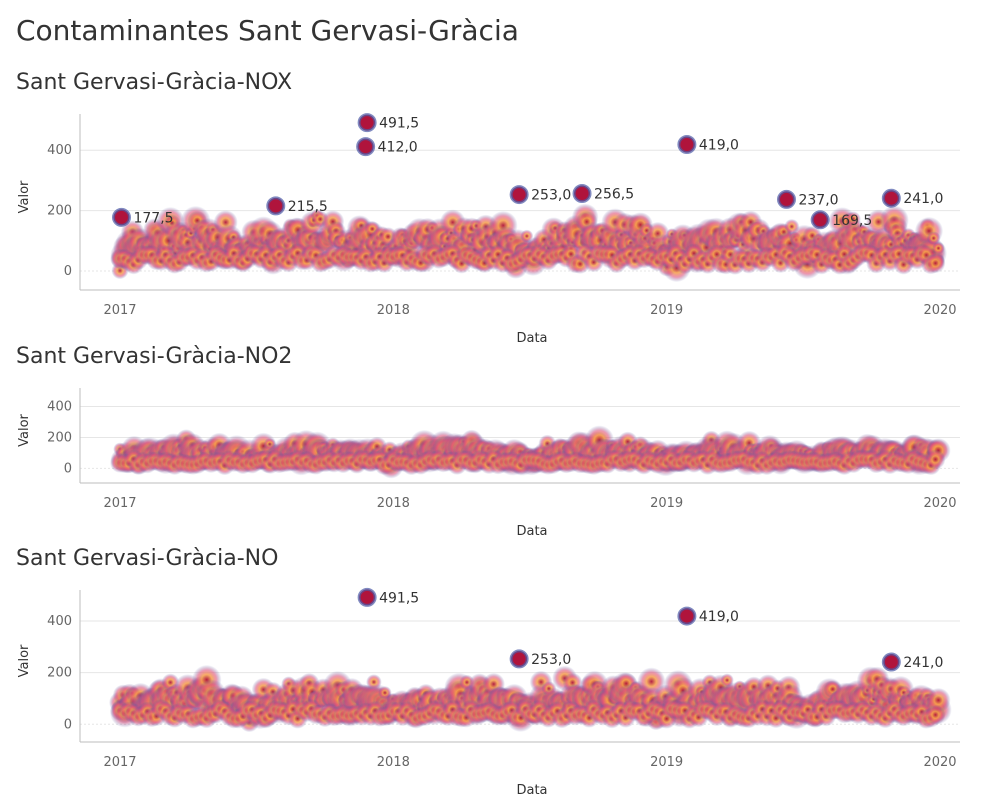  I want to click on data-label: 177,5, so click(153, 218).